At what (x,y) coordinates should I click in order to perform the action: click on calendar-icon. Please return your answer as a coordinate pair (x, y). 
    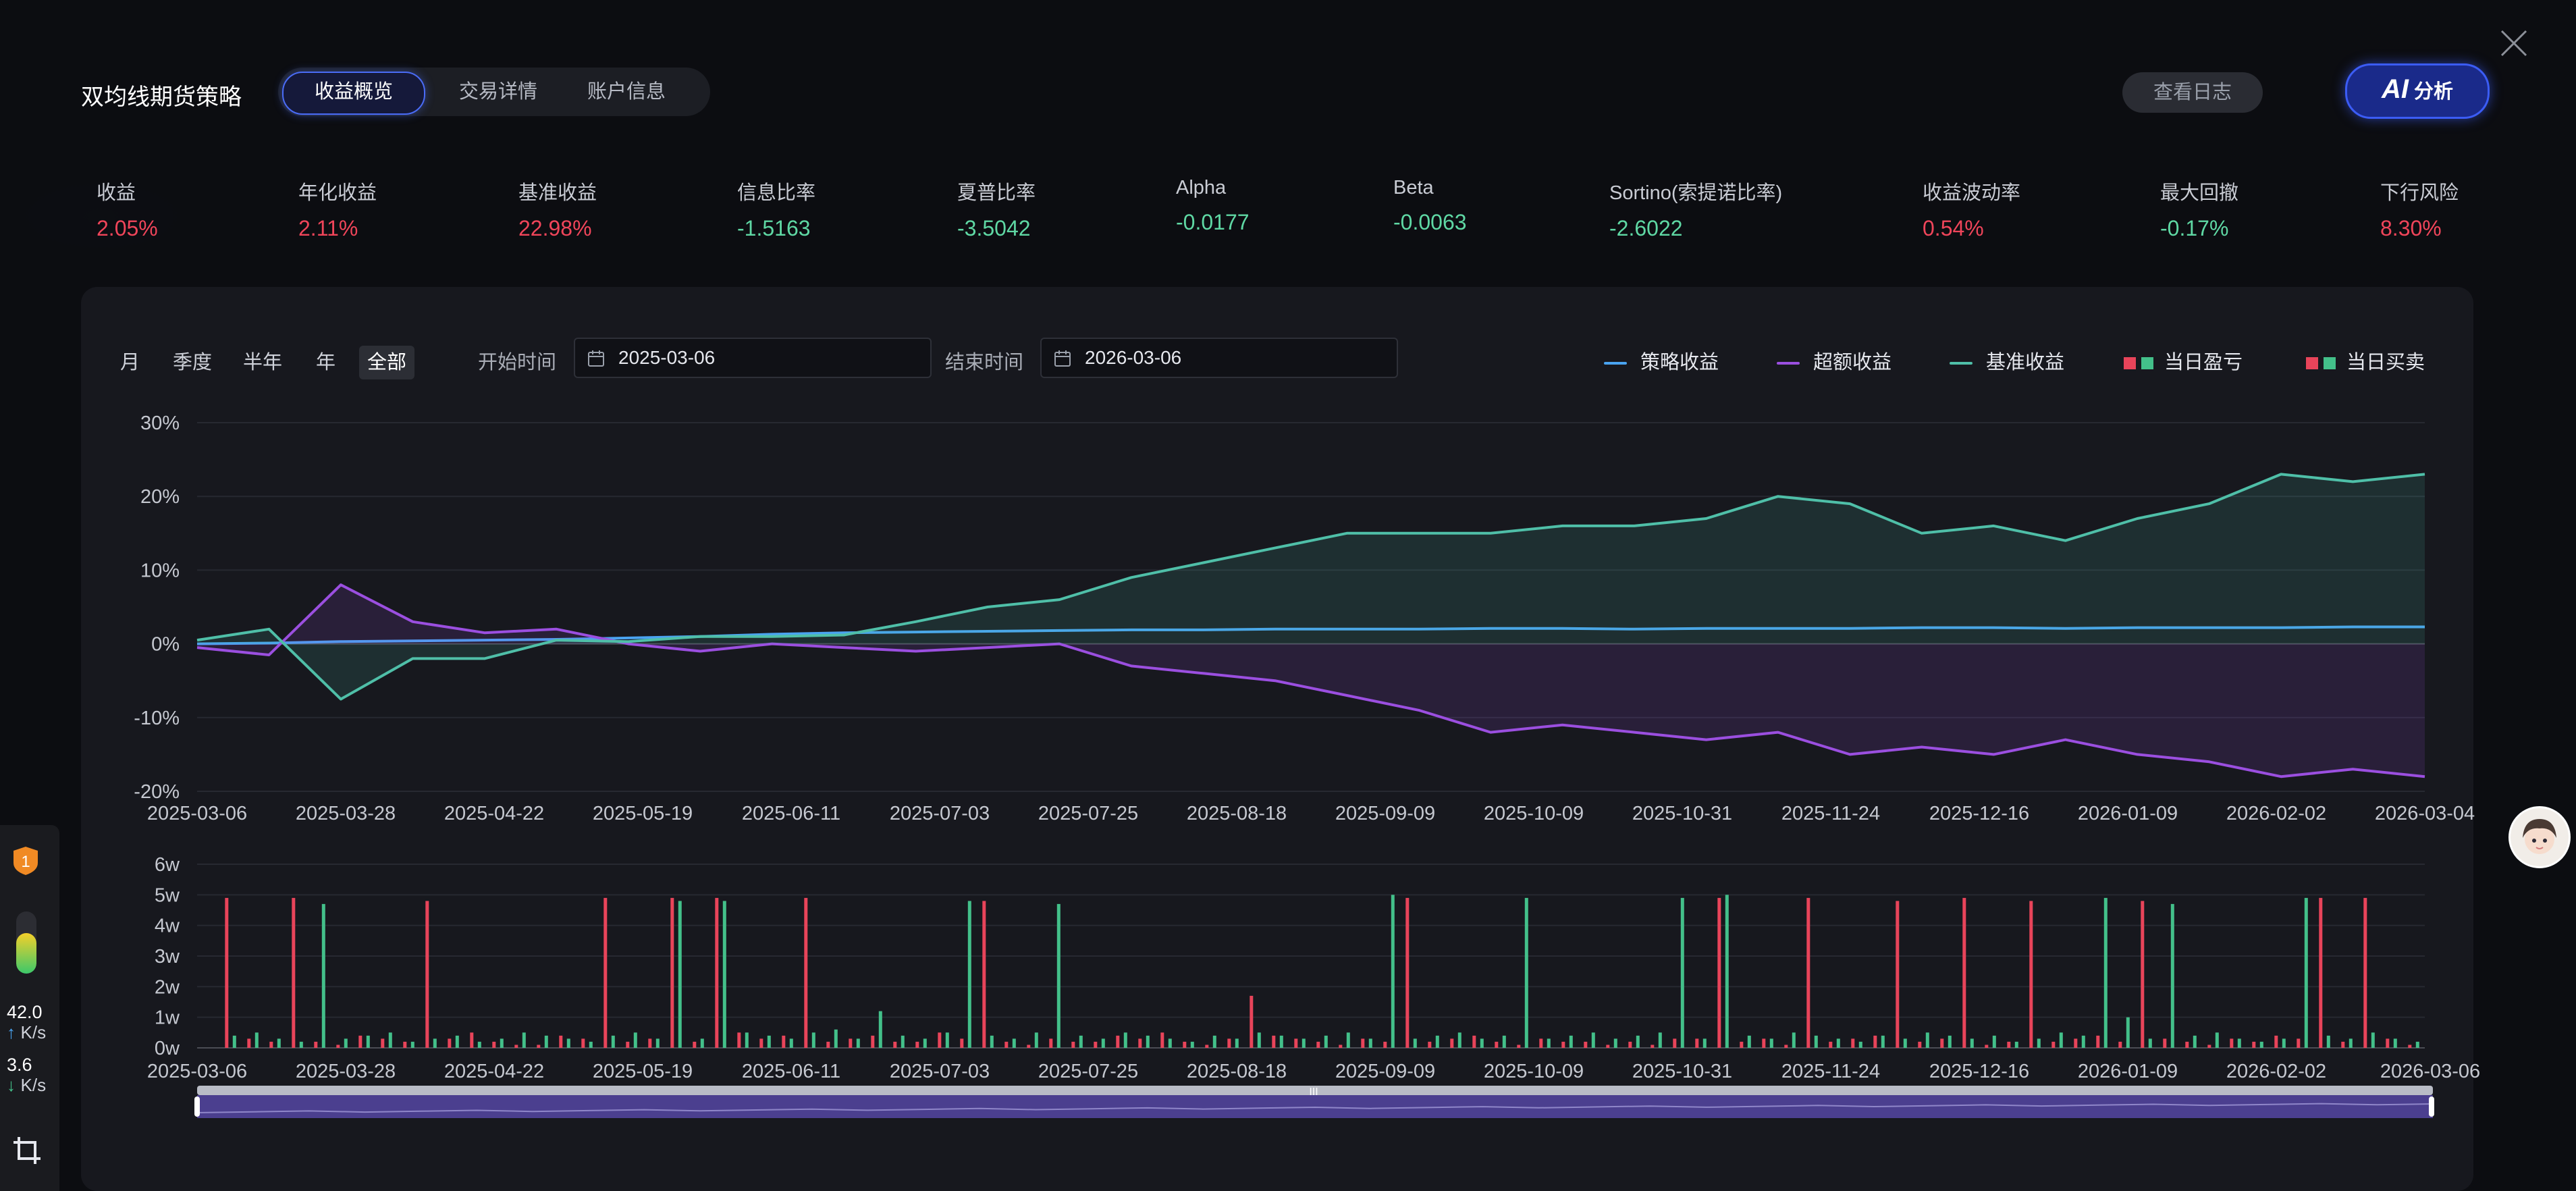
    Looking at the image, I should click on (596, 358).